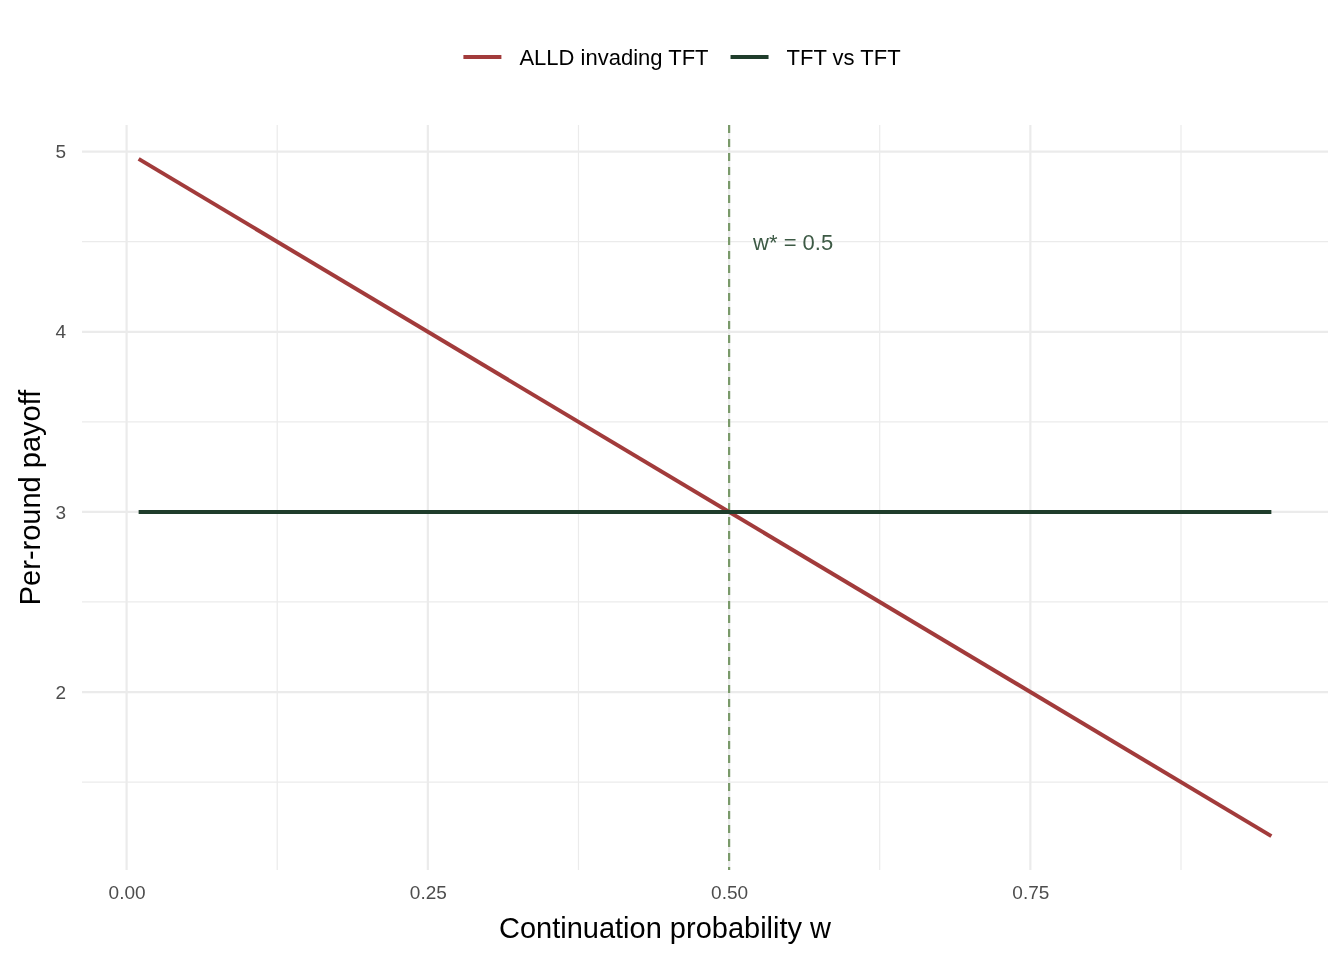  What do you see at coordinates (730, 893) in the screenshot?
I see `x-tick-label: 0.50` at bounding box center [730, 893].